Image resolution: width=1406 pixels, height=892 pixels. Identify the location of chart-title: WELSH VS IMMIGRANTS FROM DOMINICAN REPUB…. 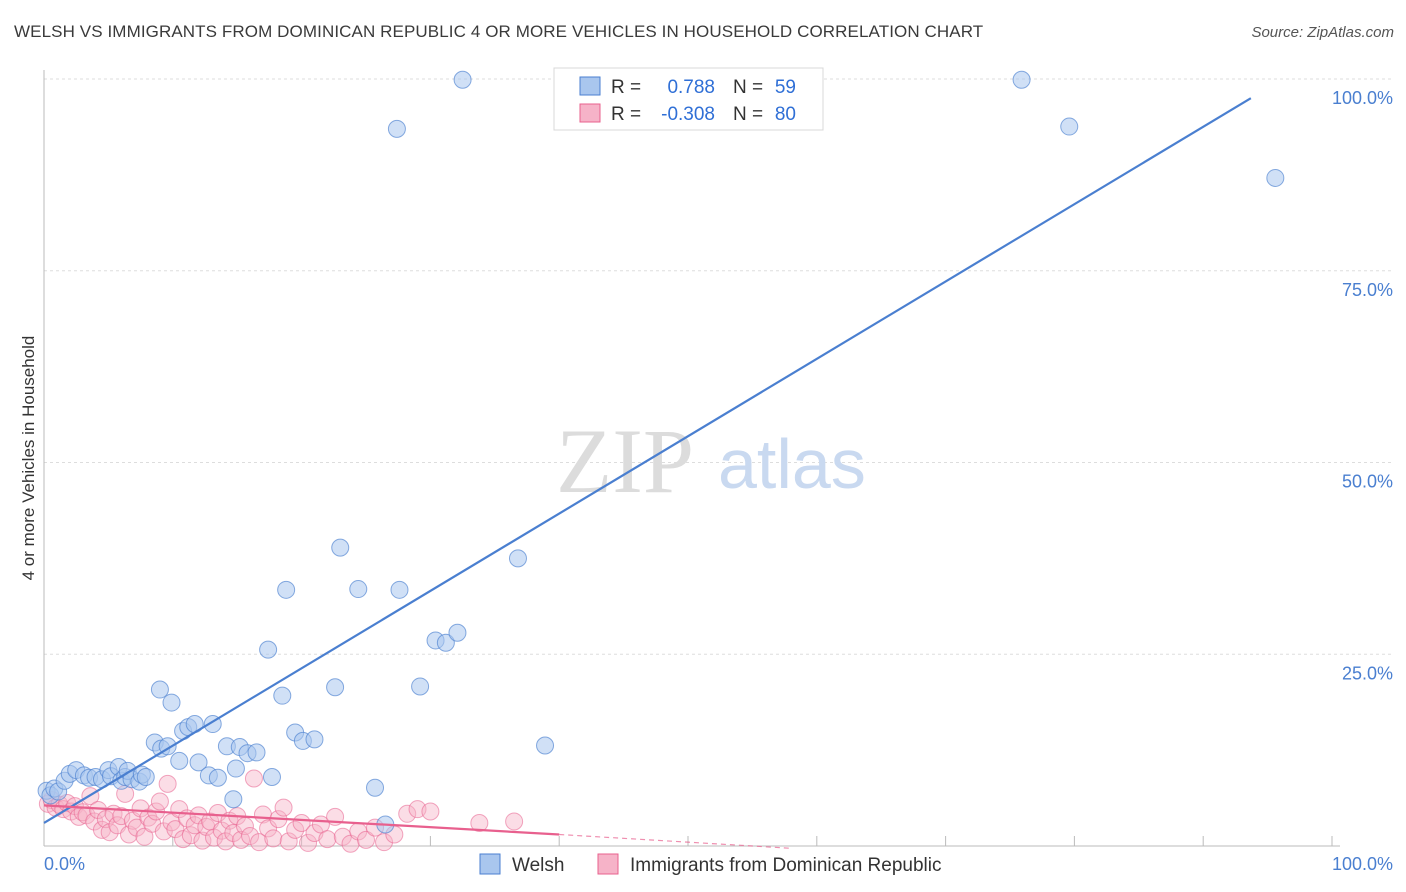
(499, 31).